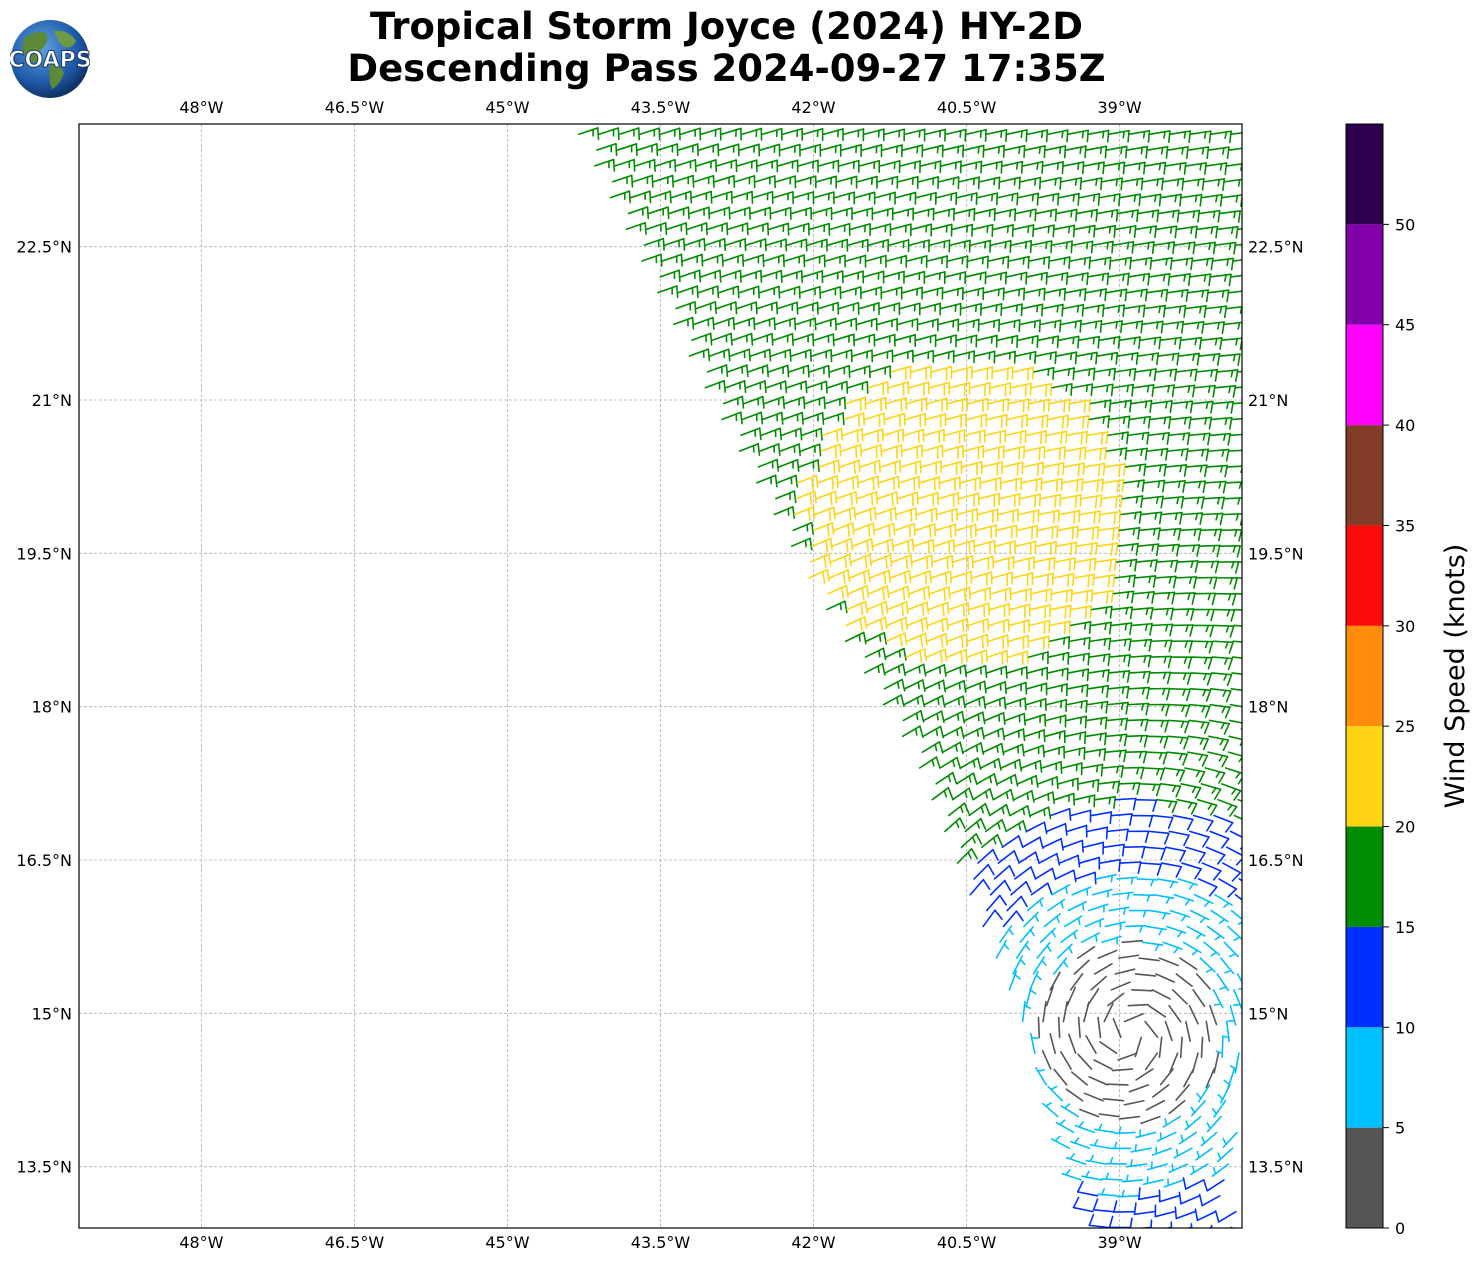 This screenshot has width=1483, height=1264. I want to click on logo-text: COAPS, so click(50, 60).